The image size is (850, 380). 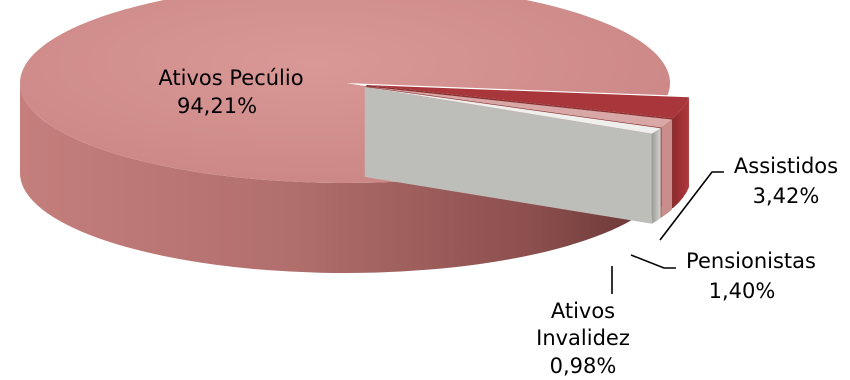 I want to click on data-label-ativos-invalidez-value: 0,98%, so click(x=583, y=366).